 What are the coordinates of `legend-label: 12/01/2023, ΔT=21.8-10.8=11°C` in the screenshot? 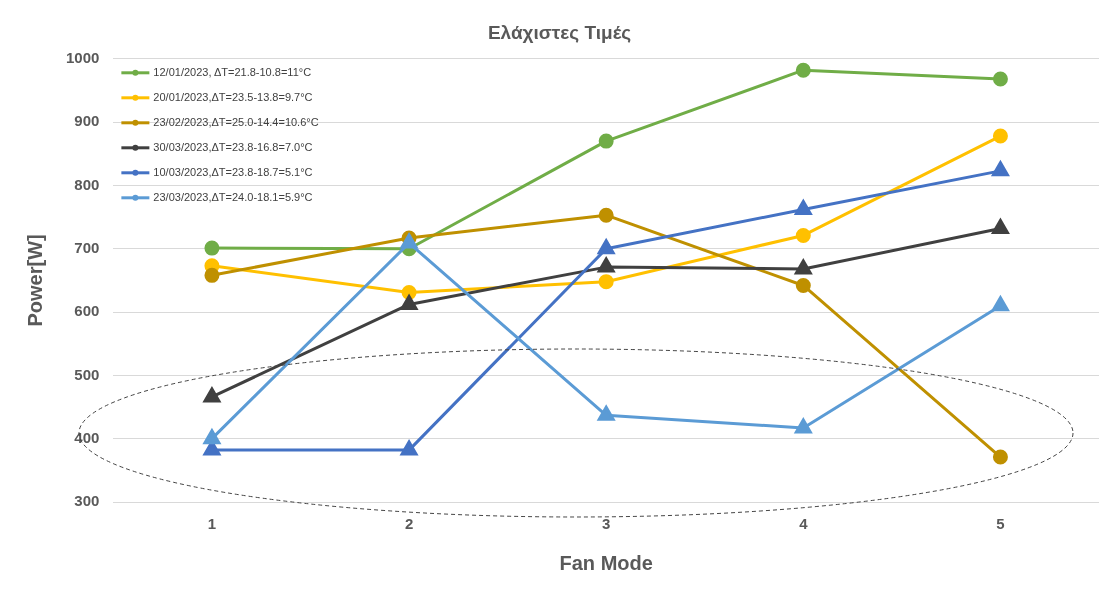 It's located at (232, 71).